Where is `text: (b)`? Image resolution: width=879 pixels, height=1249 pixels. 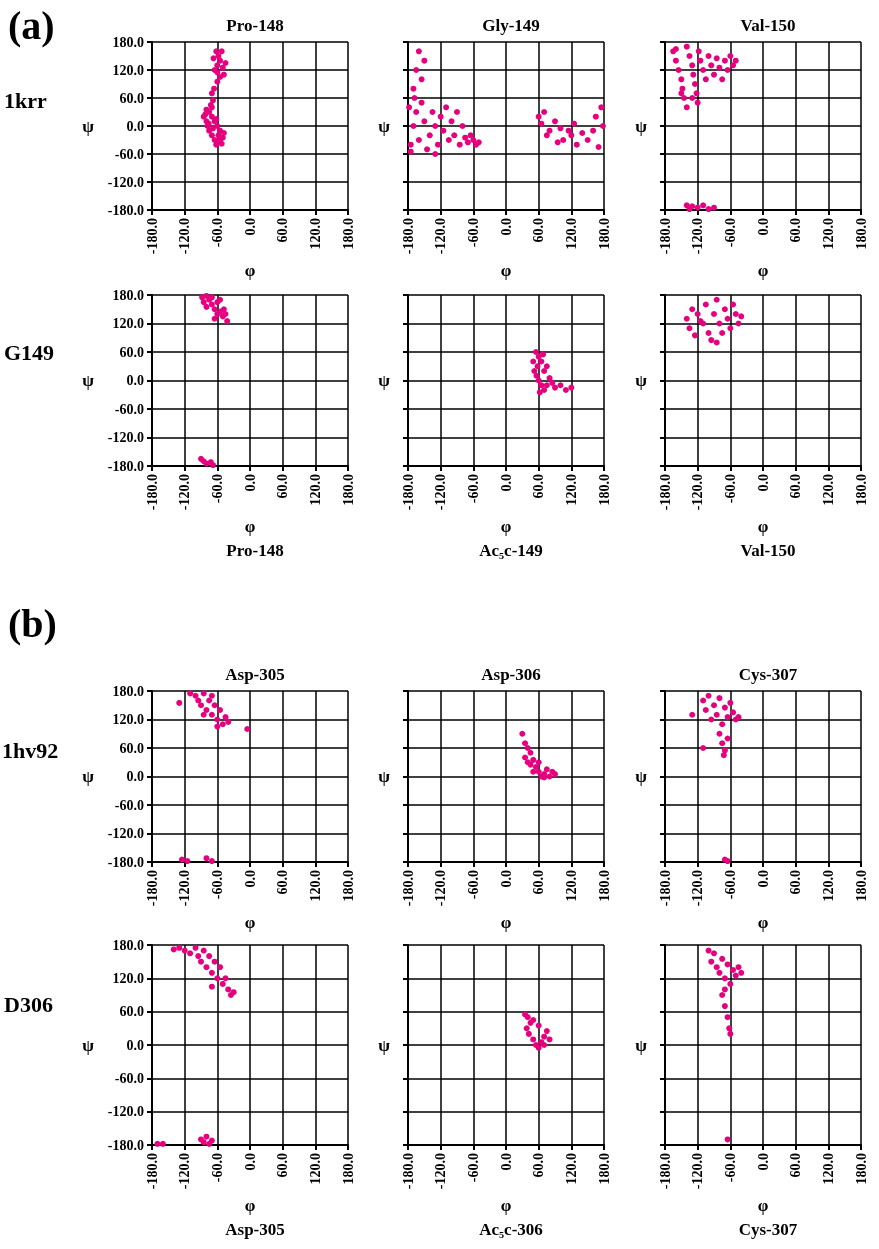
text: (b) is located at coordinates (32, 623).